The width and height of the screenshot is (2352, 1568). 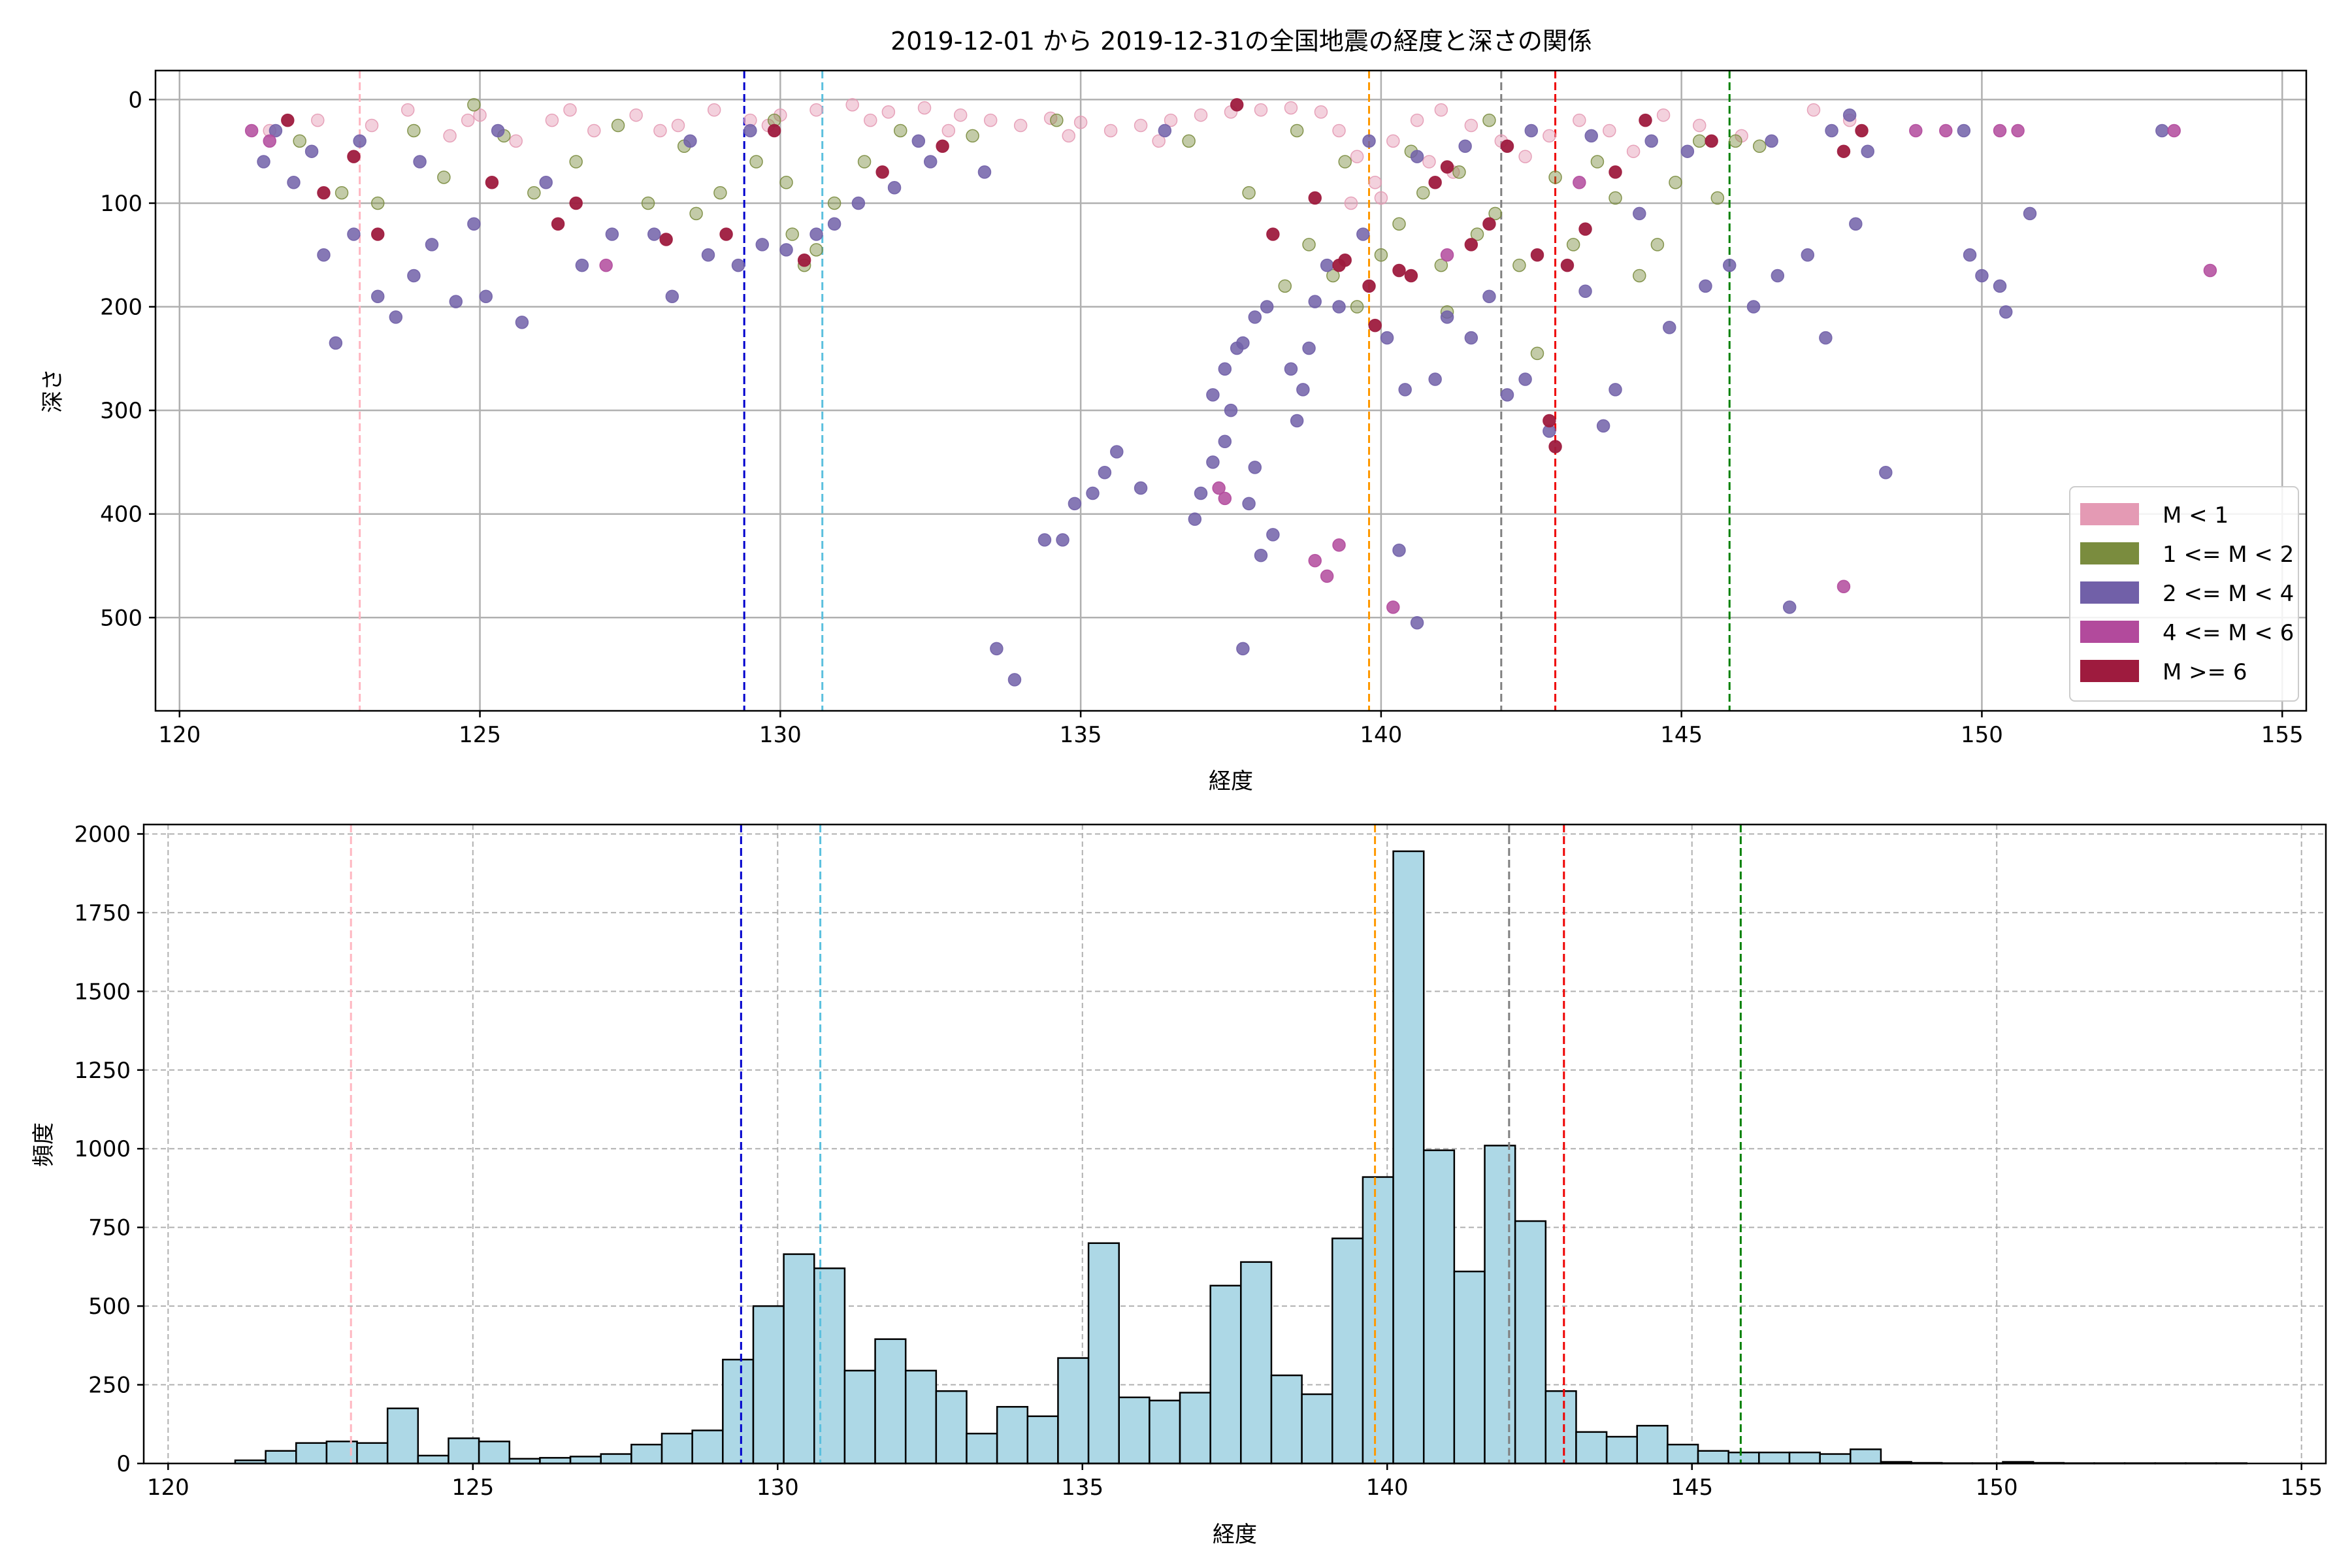 I want to click on histogram-y-tick-label: 0, so click(x=123, y=1464).